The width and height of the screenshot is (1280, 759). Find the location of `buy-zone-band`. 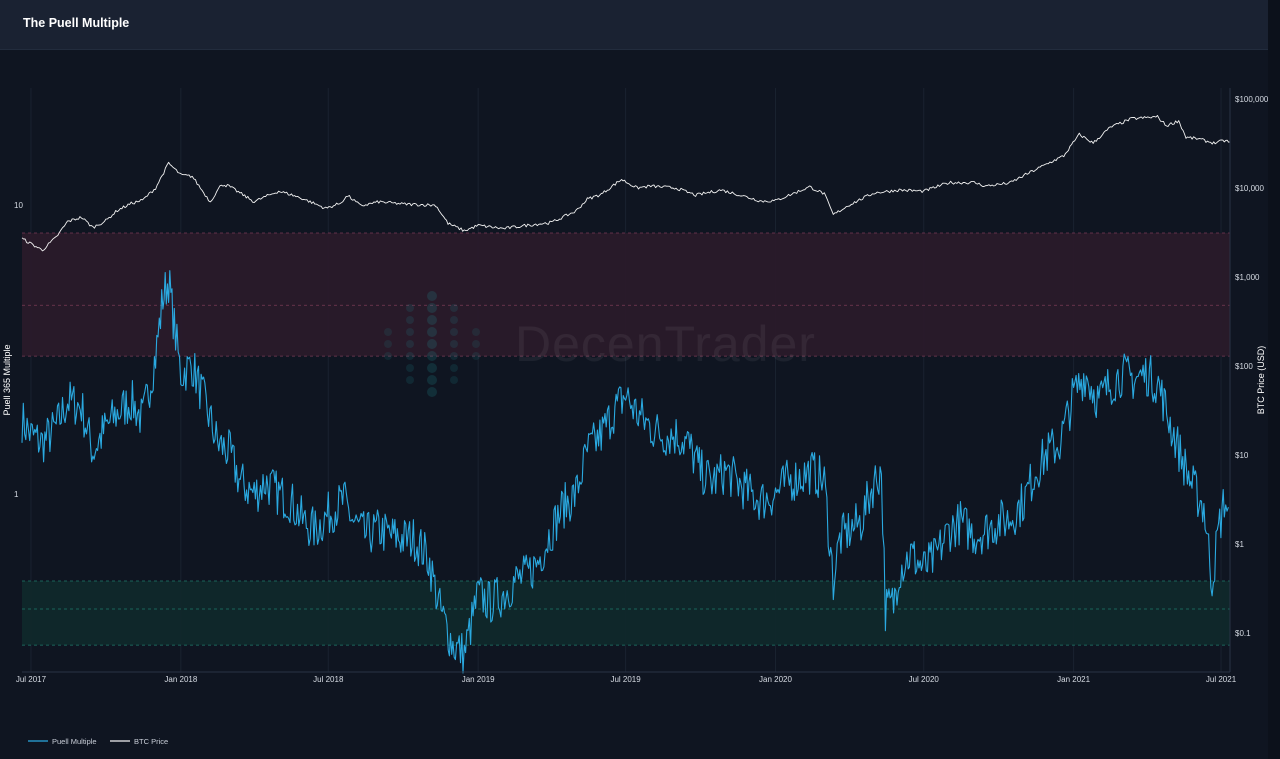

buy-zone-band is located at coordinates (626, 613).